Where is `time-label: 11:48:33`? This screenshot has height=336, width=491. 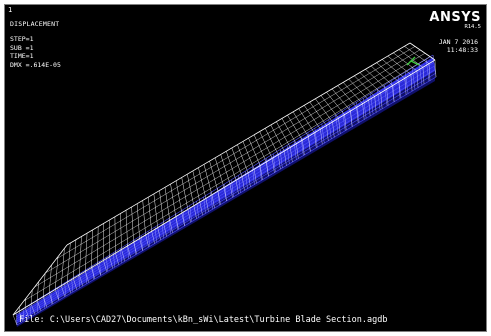 time-label: 11:48:33 is located at coordinates (462, 50).